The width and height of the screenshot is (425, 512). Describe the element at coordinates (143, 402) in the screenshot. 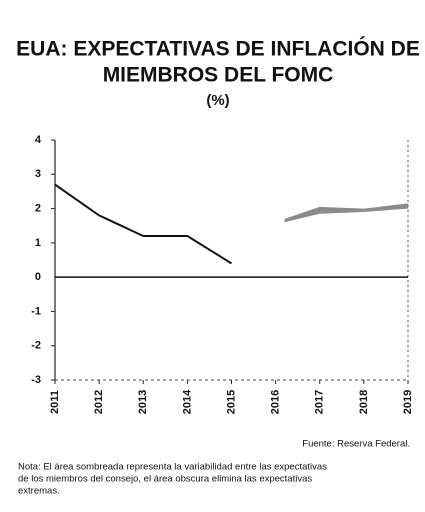

I see `x-tick-label: 2013` at that location.